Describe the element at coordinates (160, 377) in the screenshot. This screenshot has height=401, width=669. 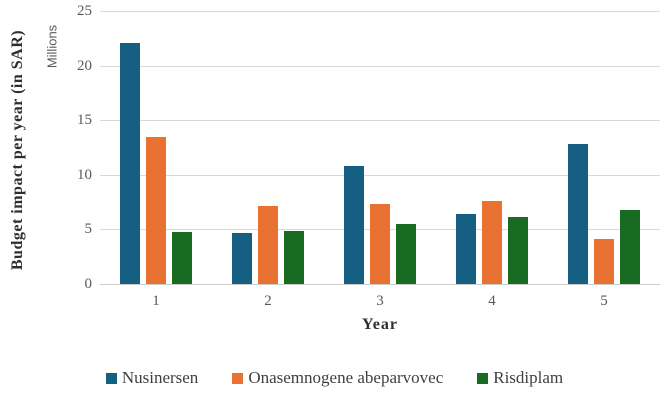
I see `legend-label: Nusinersen` at that location.